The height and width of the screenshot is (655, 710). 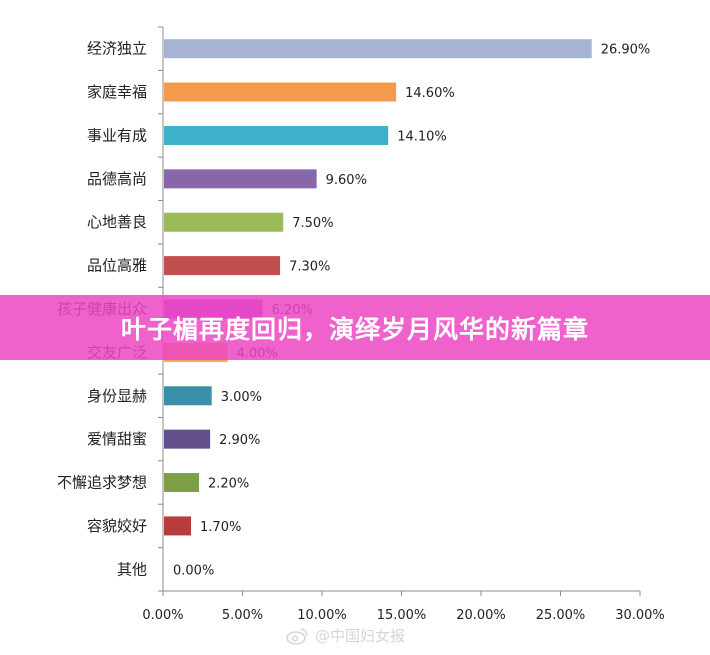 I want to click on category-label: 不懈追求梦想, so click(x=102, y=483).